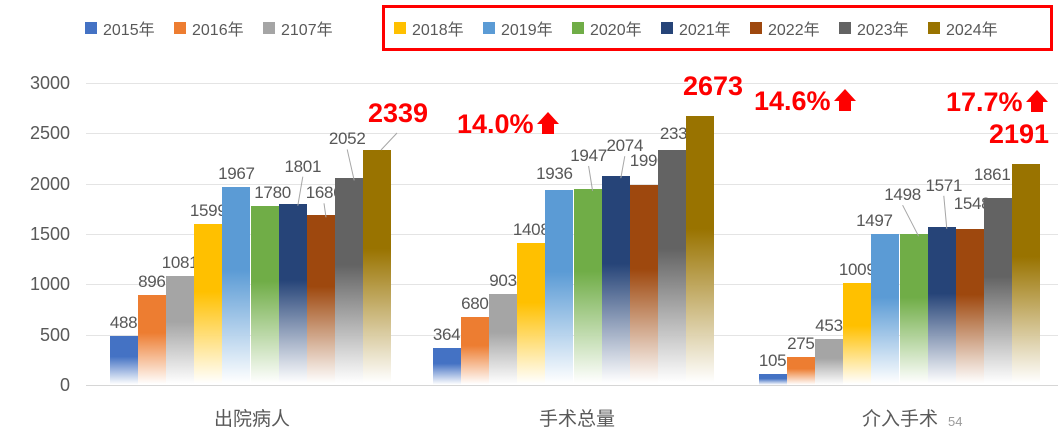 The height and width of the screenshot is (444, 1064). What do you see at coordinates (801, 344) in the screenshot?
I see `bar-value-label: 275` at bounding box center [801, 344].